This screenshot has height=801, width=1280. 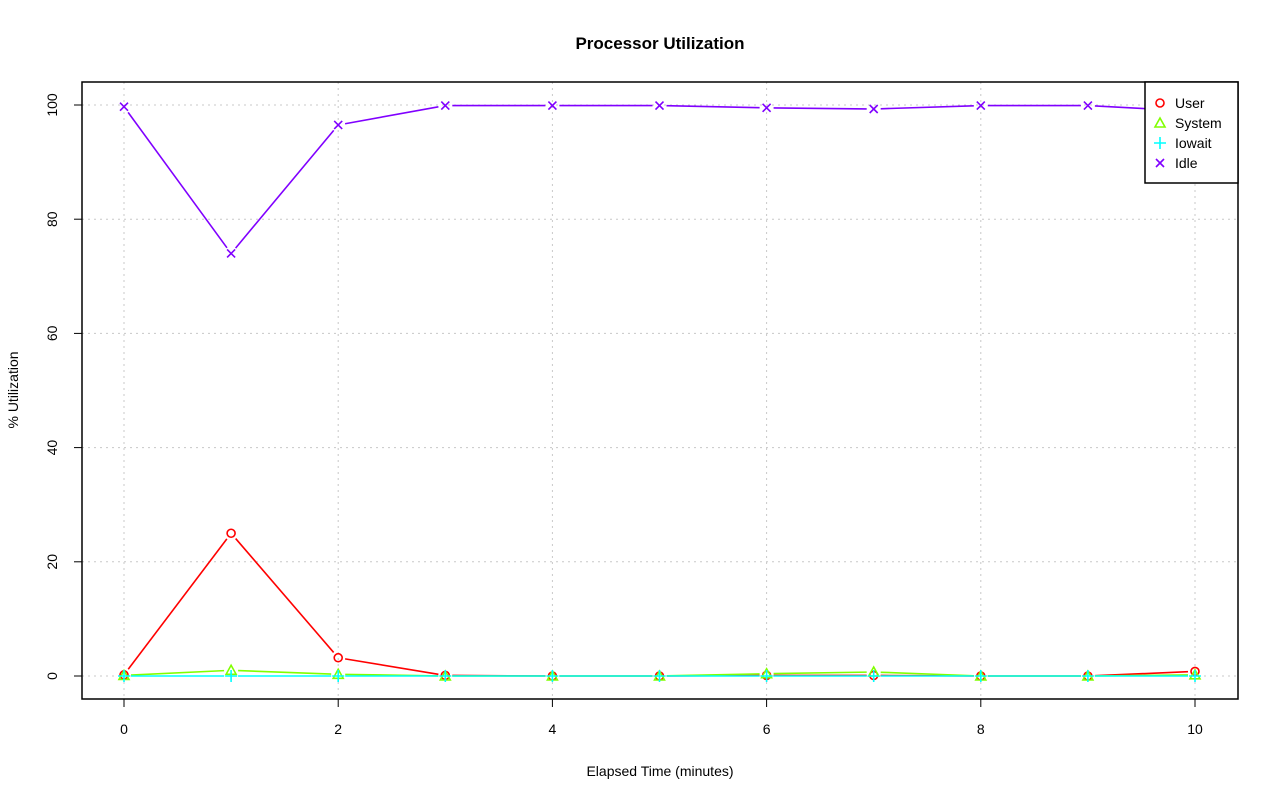 What do you see at coordinates (553, 729) in the screenshot?
I see `x-tick-label: 4` at bounding box center [553, 729].